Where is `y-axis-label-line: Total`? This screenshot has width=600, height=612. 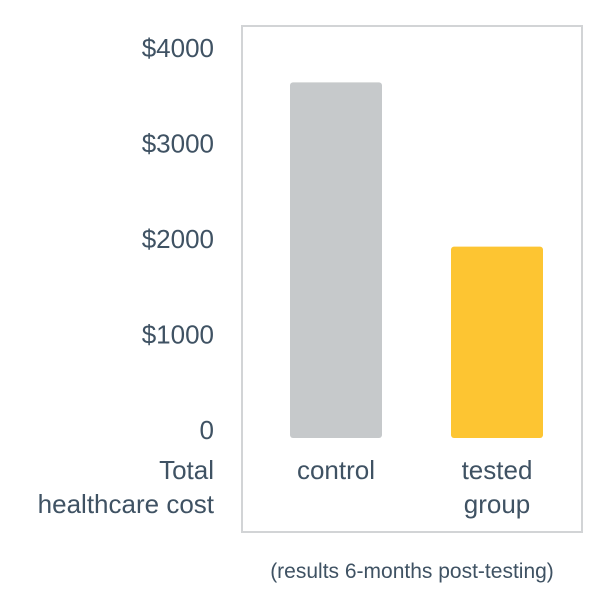
y-axis-label-line: Total is located at coordinates (186, 470).